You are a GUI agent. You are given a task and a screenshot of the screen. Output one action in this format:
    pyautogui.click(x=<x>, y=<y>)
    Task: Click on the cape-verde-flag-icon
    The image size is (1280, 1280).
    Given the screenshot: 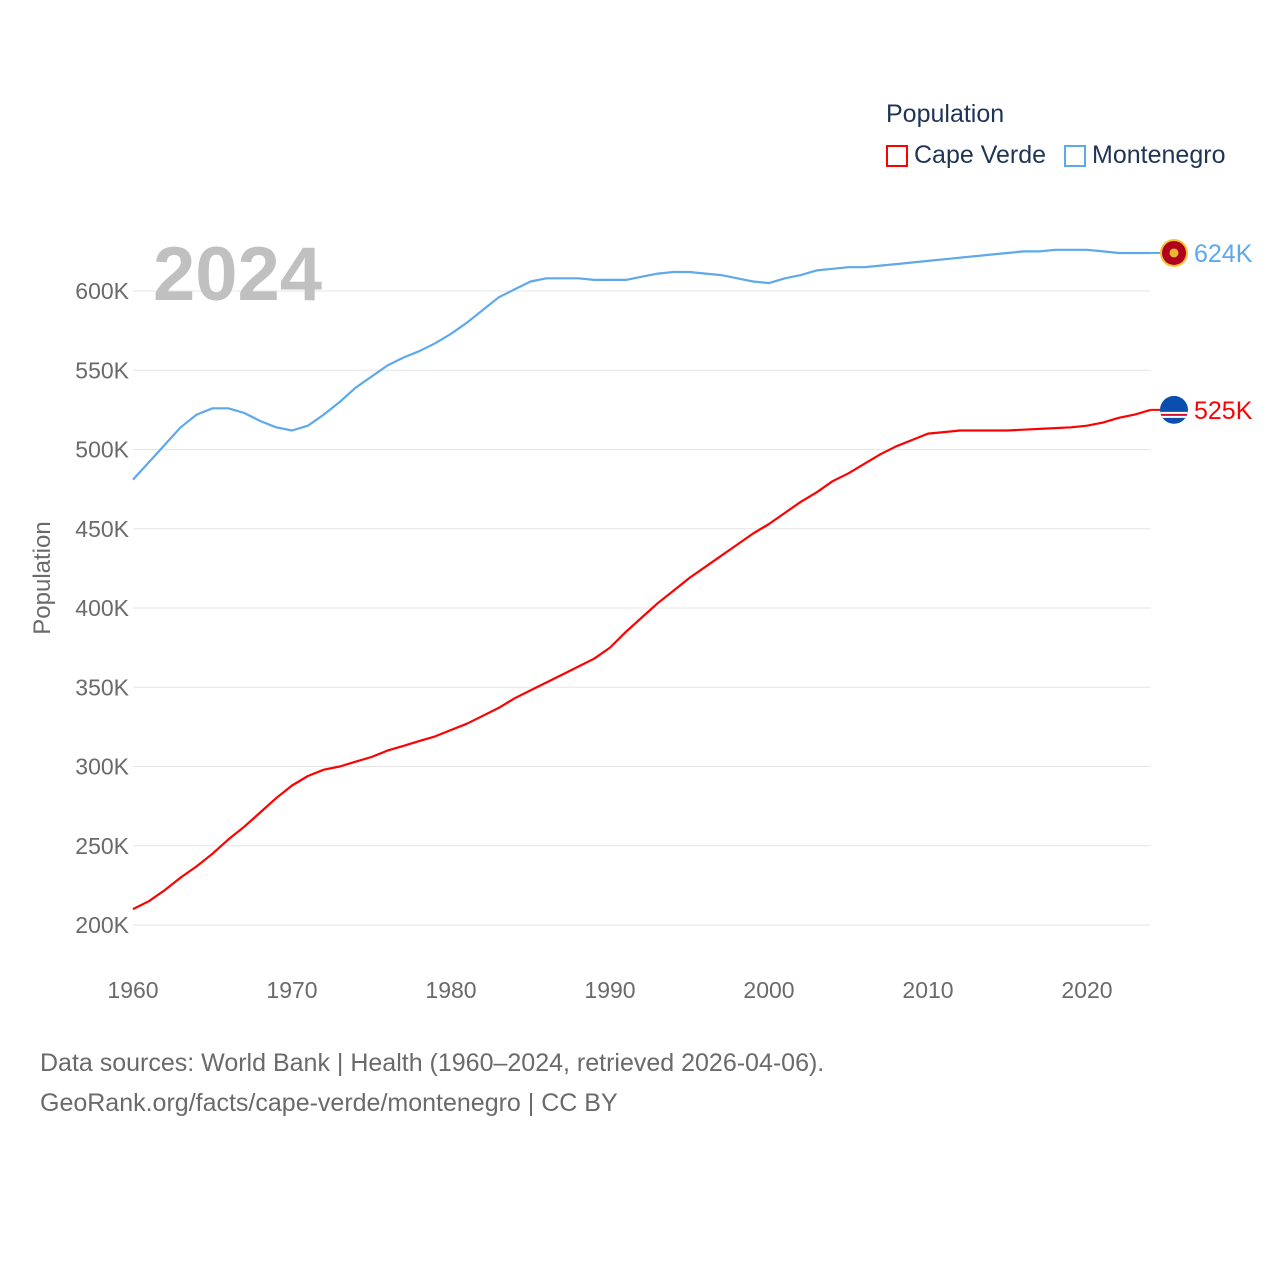 What is the action you would take?
    pyautogui.click(x=1174, y=409)
    